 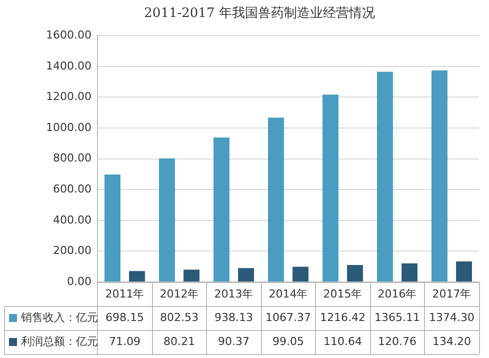 What do you see at coordinates (397, 293) in the screenshot?
I see `x-tick-label: 2016年` at bounding box center [397, 293].